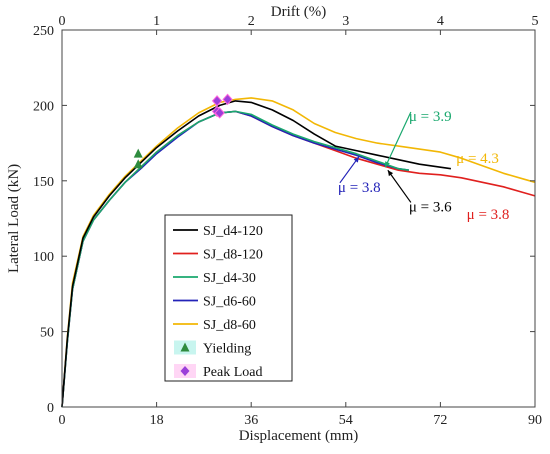 This screenshot has height=454, width=550. Describe the element at coordinates (345, 21) in the screenshot. I see `top-tick-label: 3` at that location.